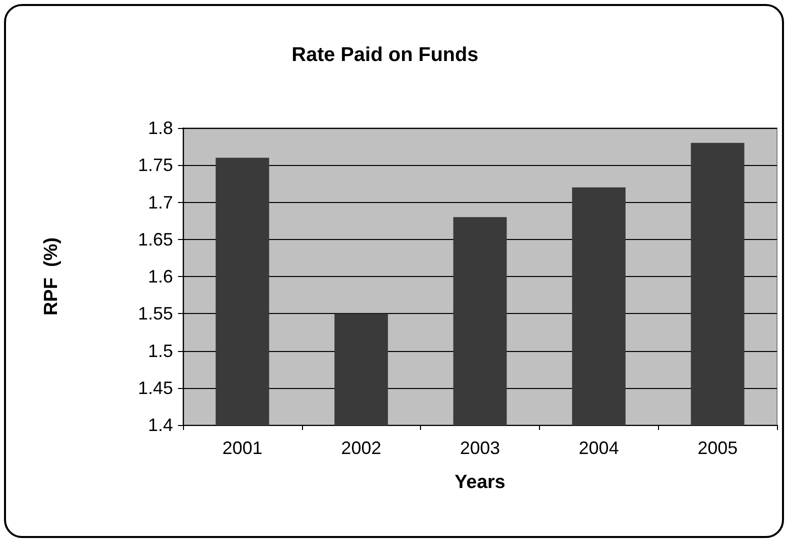  Describe the element at coordinates (385, 55) in the screenshot. I see `chart-title: Rate Paid on Funds` at that location.